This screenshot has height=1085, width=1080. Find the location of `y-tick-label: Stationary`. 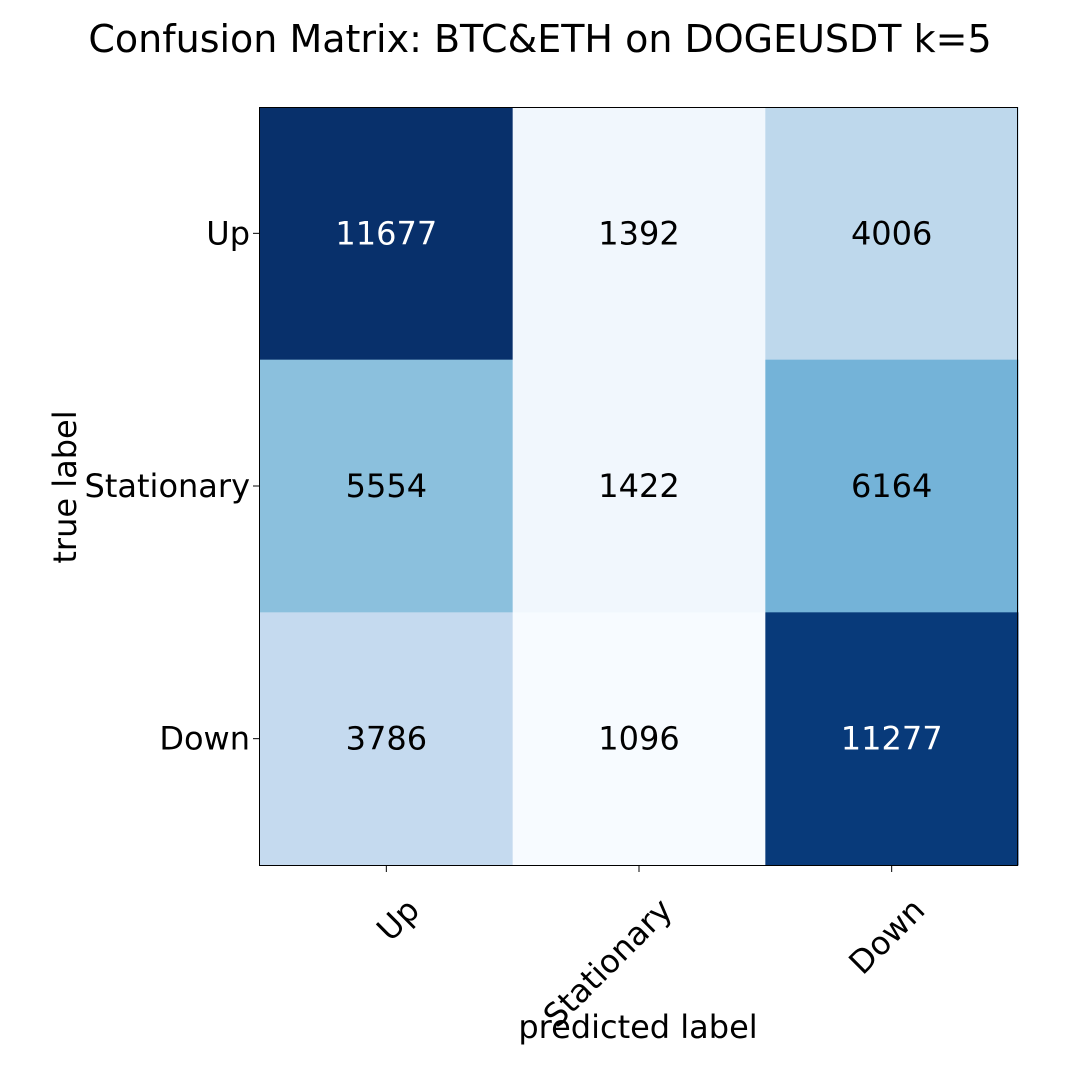

y-tick-label: Stationary is located at coordinates (167, 486).